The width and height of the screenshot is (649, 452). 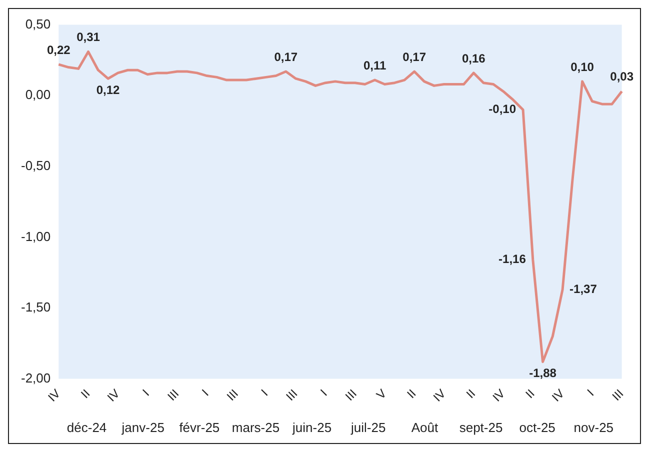 I want to click on text: déc-24, so click(x=86, y=428).